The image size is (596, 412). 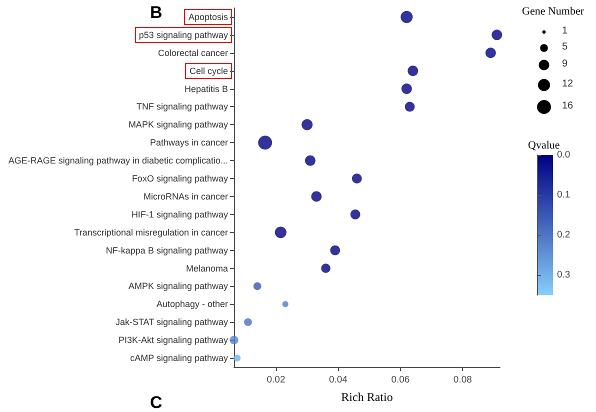 I want to click on color-bar-label: 0.2, so click(x=563, y=235).